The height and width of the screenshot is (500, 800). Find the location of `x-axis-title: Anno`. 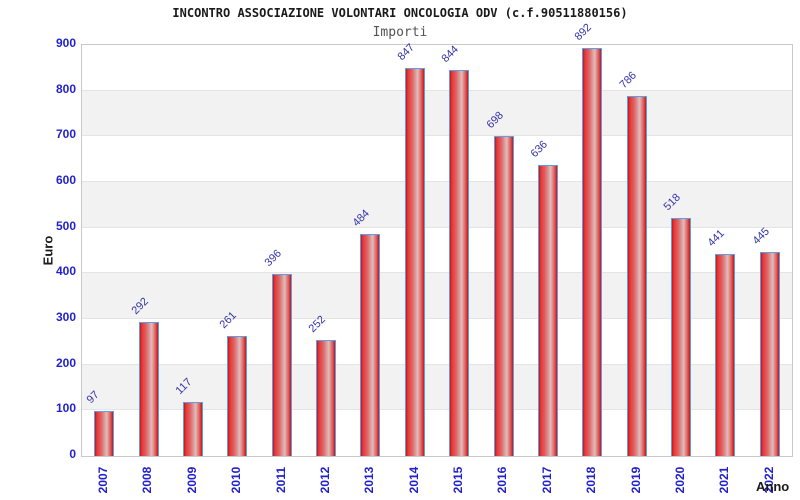

x-axis-title: Anno is located at coordinates (773, 486).